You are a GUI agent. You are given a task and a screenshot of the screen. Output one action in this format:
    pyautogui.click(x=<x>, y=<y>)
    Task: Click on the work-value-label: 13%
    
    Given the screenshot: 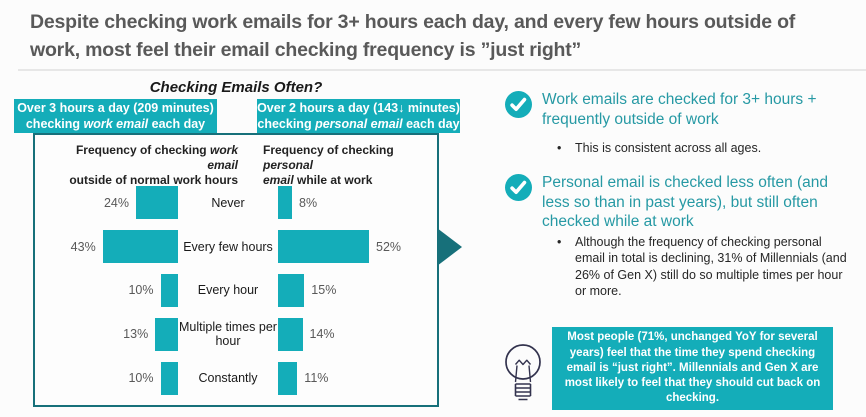 What is the action you would take?
    pyautogui.click(x=136, y=334)
    